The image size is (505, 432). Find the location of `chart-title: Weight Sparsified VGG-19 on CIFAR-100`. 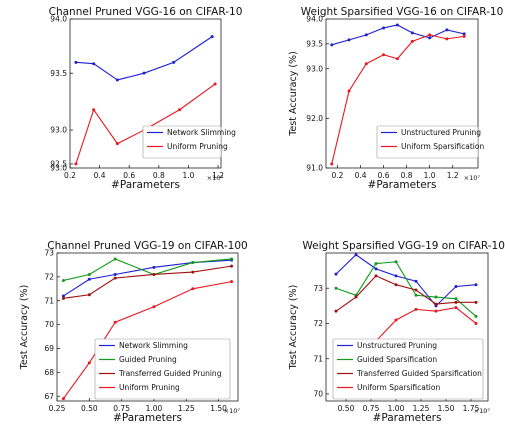

chart-title: Weight Sparsified VGG-19 on CIFAR-100 is located at coordinates (403, 246).